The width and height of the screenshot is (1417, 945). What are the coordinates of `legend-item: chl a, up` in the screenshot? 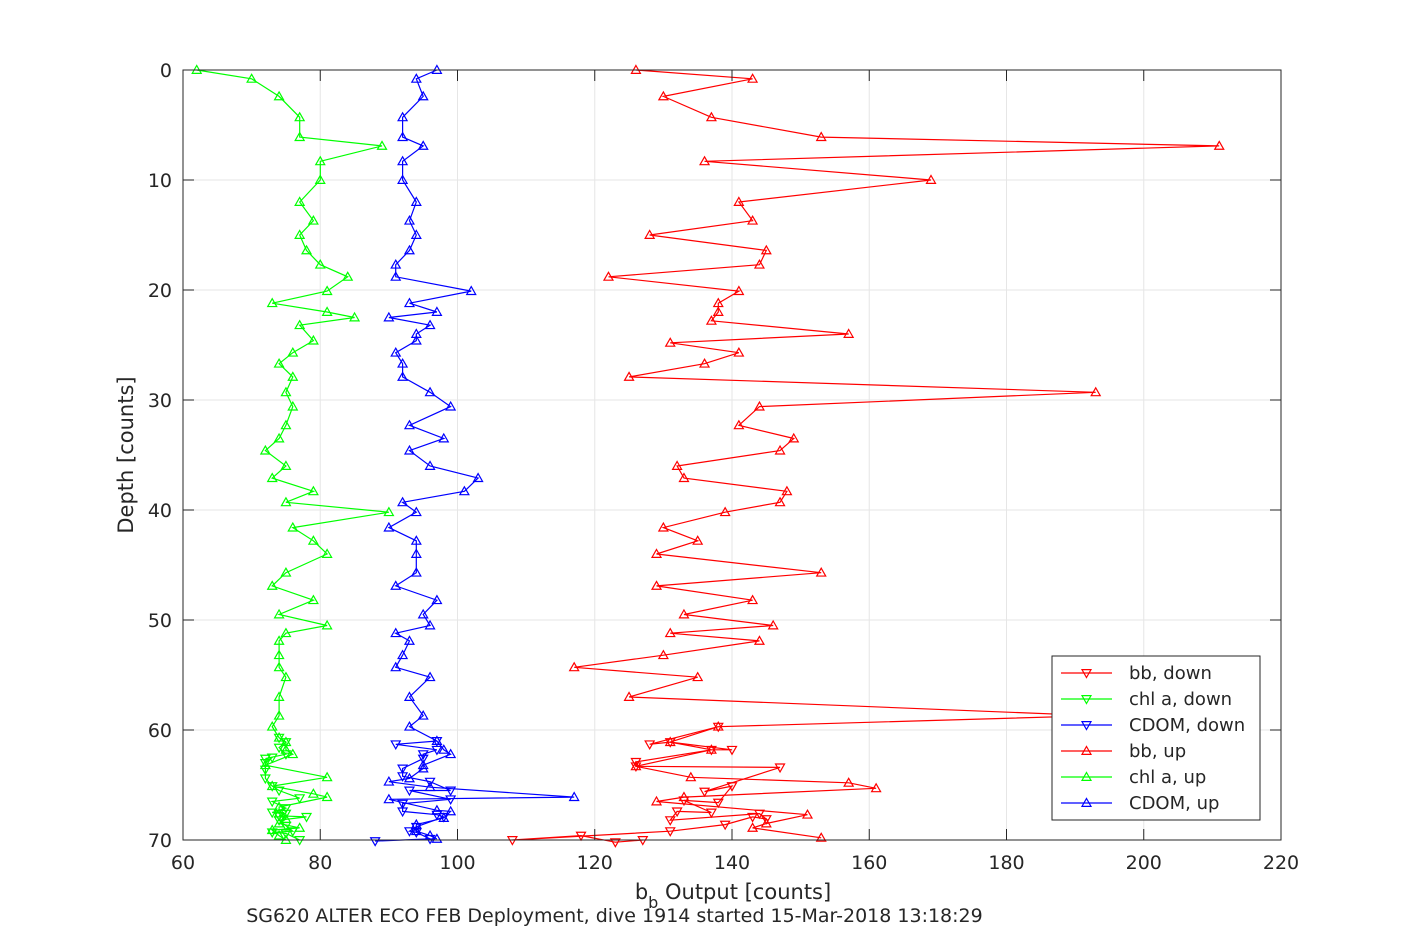 It's located at (1133, 777).